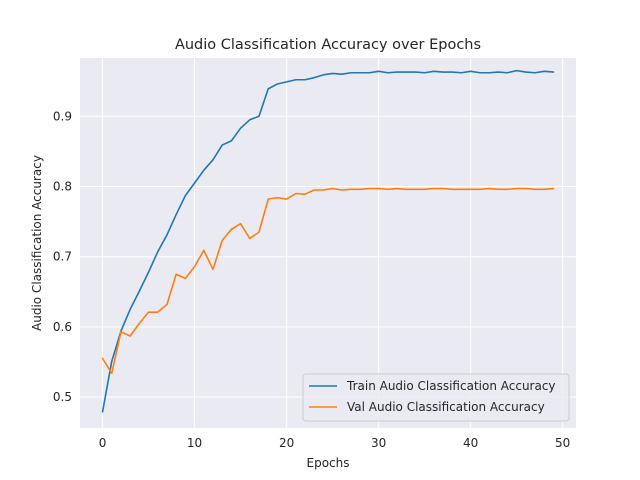  I want to click on x-tick-label: 0, so click(103, 443).